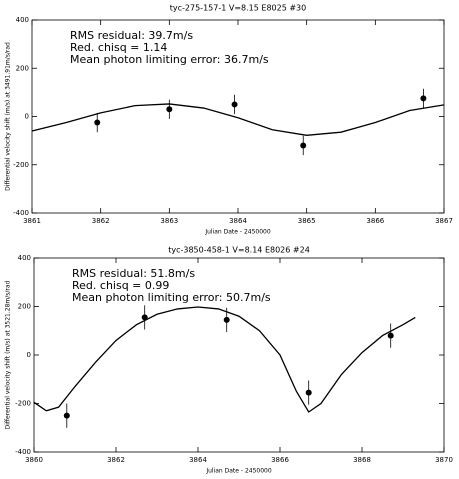  Describe the element at coordinates (238, 8) in the screenshot. I see `chart-title: tyc-275-157-1 V=8.15 E8025 #30` at that location.